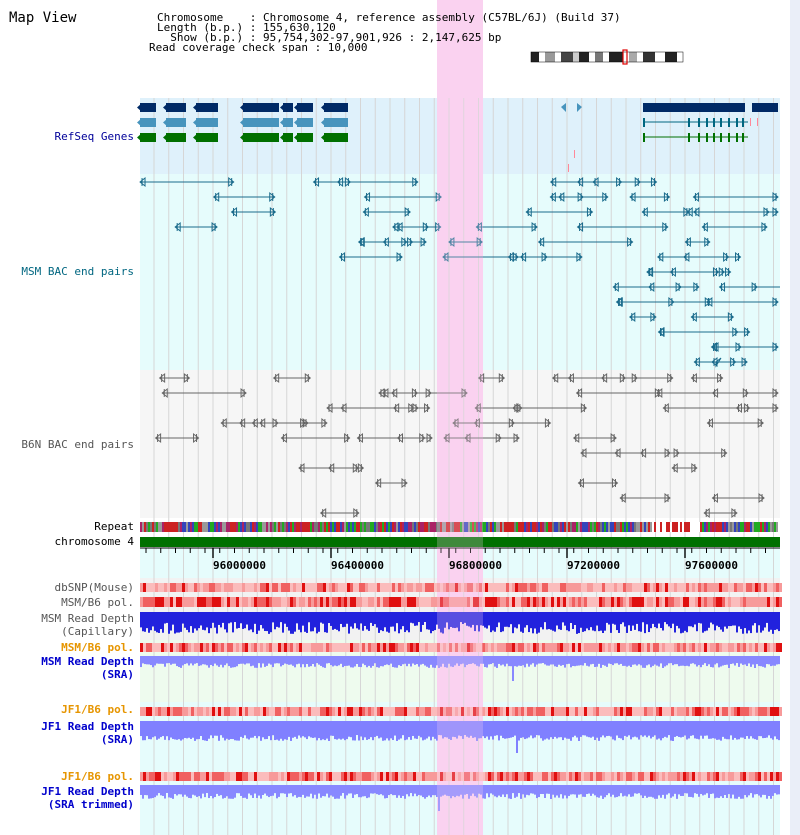  What do you see at coordinates (617, 453) in the screenshot?
I see `b6n-bac-pair-end` at bounding box center [617, 453].